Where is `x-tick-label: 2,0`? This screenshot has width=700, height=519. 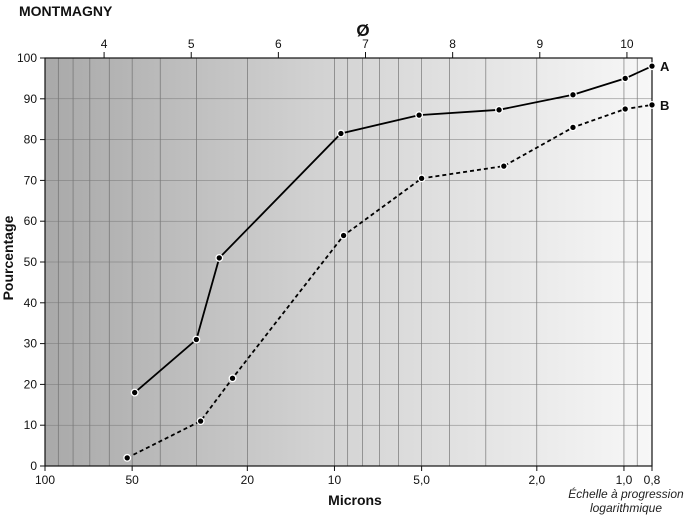
x-tick-label: 2,0 is located at coordinates (536, 480).